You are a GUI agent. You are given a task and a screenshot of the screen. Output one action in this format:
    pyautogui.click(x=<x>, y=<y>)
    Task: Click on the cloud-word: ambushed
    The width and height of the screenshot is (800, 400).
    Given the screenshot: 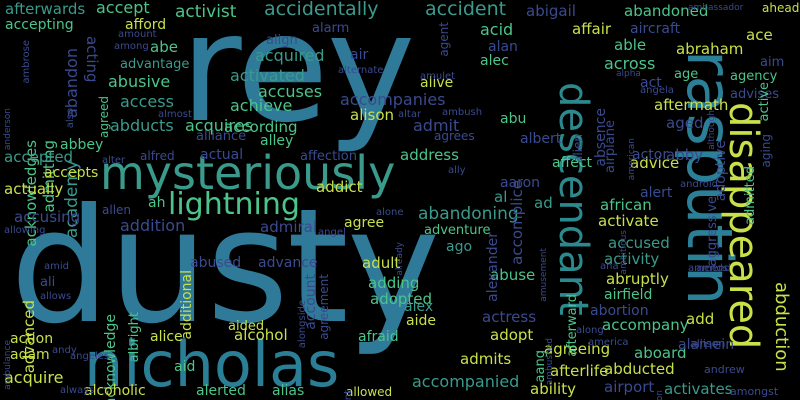 What is the action you would take?
    pyautogui.click(x=550, y=362)
    